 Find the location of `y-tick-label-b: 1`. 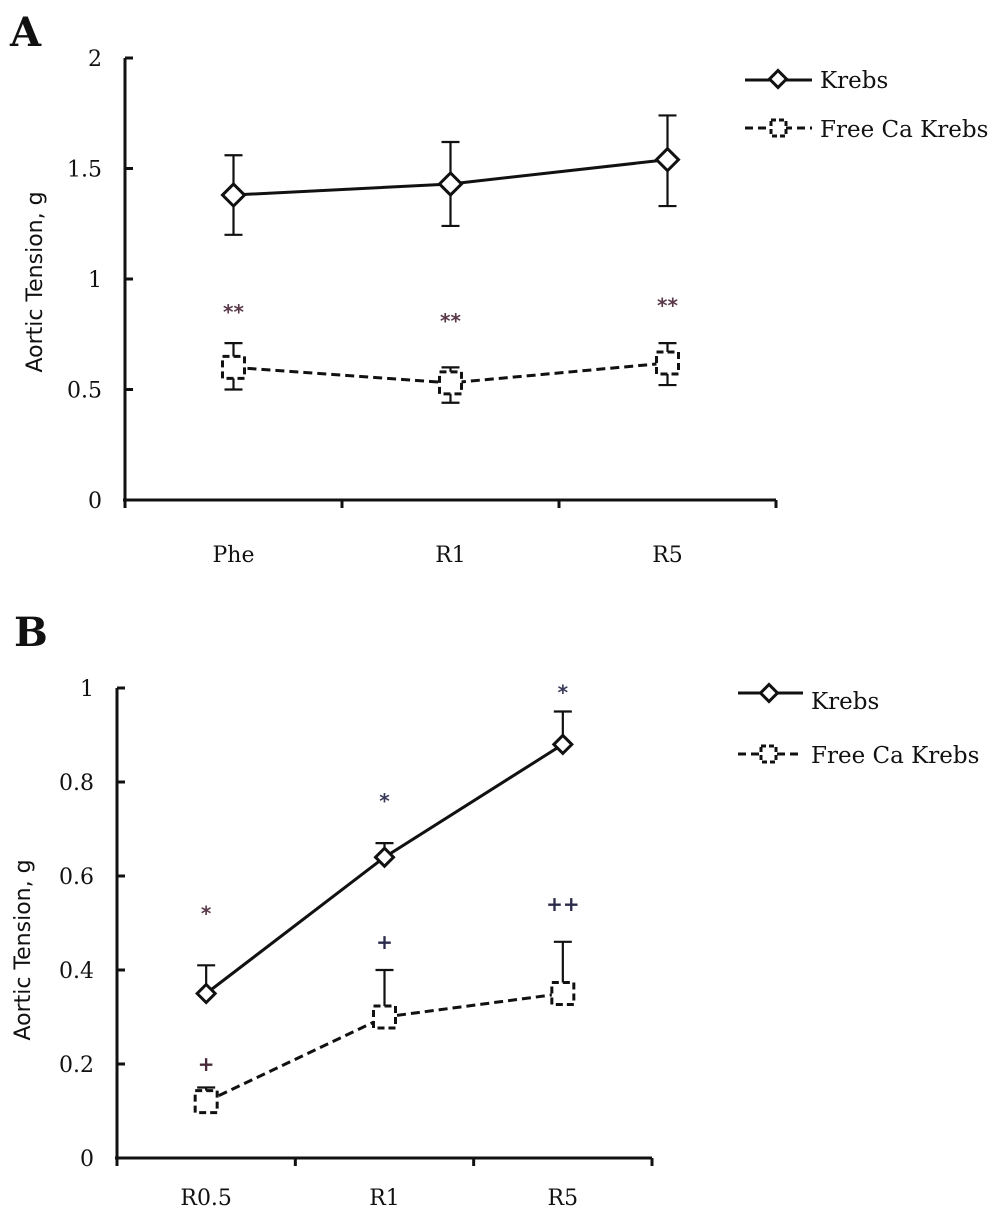

y-tick-label-b: 1 is located at coordinates (87, 689).